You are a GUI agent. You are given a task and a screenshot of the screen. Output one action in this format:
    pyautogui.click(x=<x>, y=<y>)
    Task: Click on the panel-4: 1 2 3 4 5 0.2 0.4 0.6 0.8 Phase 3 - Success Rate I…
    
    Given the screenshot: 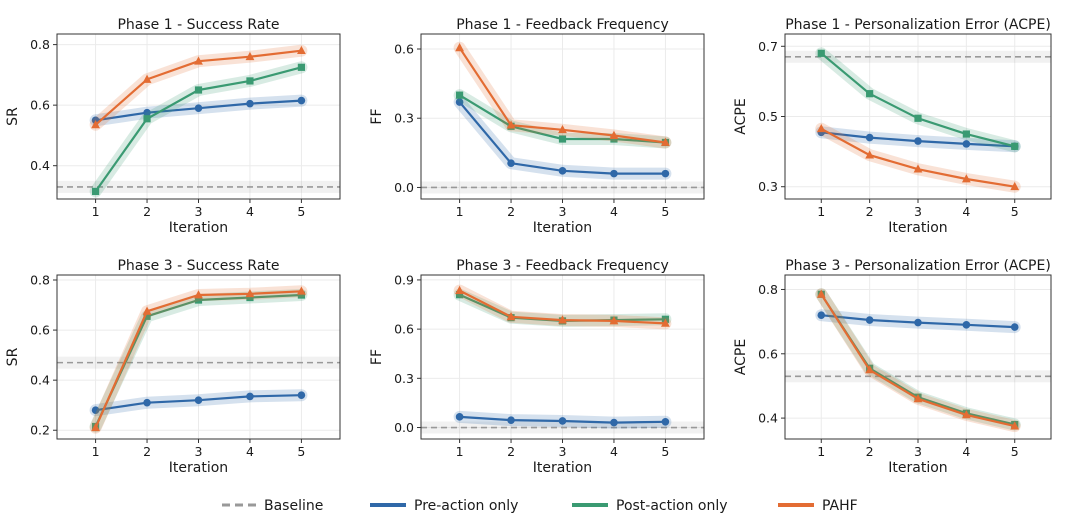 What is the action you would take?
    pyautogui.click(x=173, y=367)
    